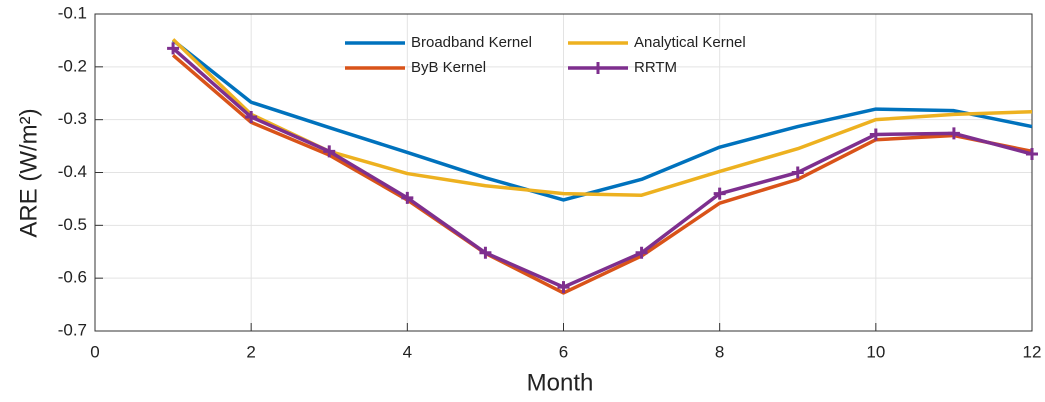 The image size is (1045, 402). Describe the element at coordinates (72, 277) in the screenshot. I see `y-tick-label: -0.6` at that location.